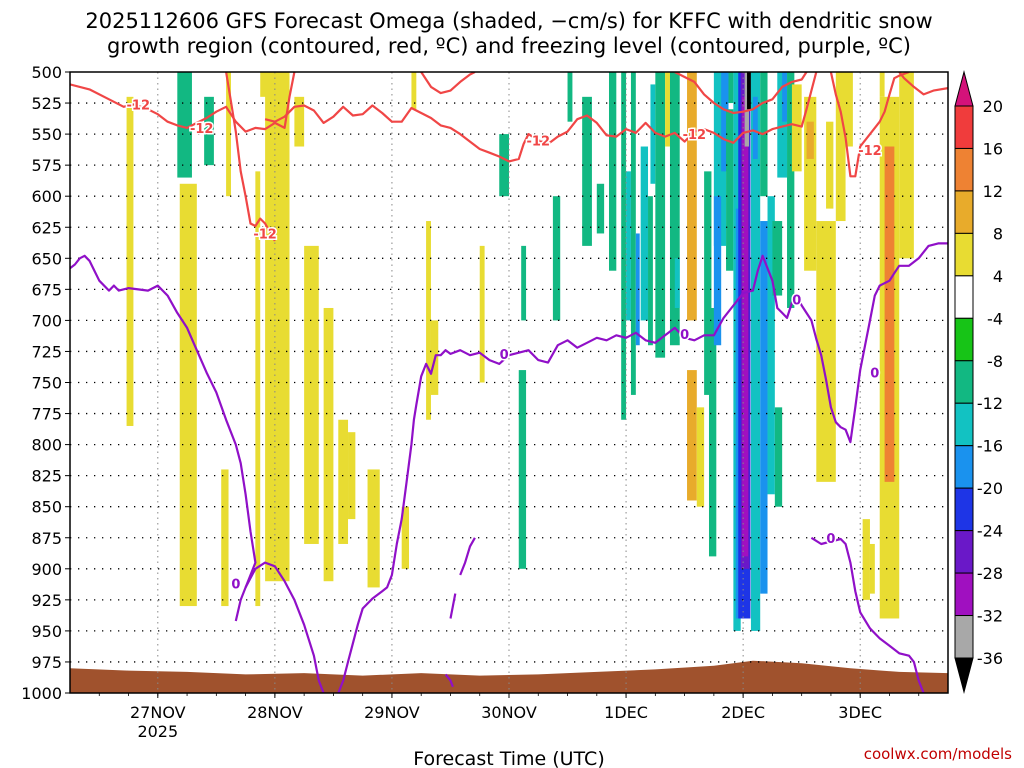 The image size is (1024, 768). What do you see at coordinates (938, 754) in the screenshot?
I see `credit-text: coolwx.com/models` at bounding box center [938, 754].